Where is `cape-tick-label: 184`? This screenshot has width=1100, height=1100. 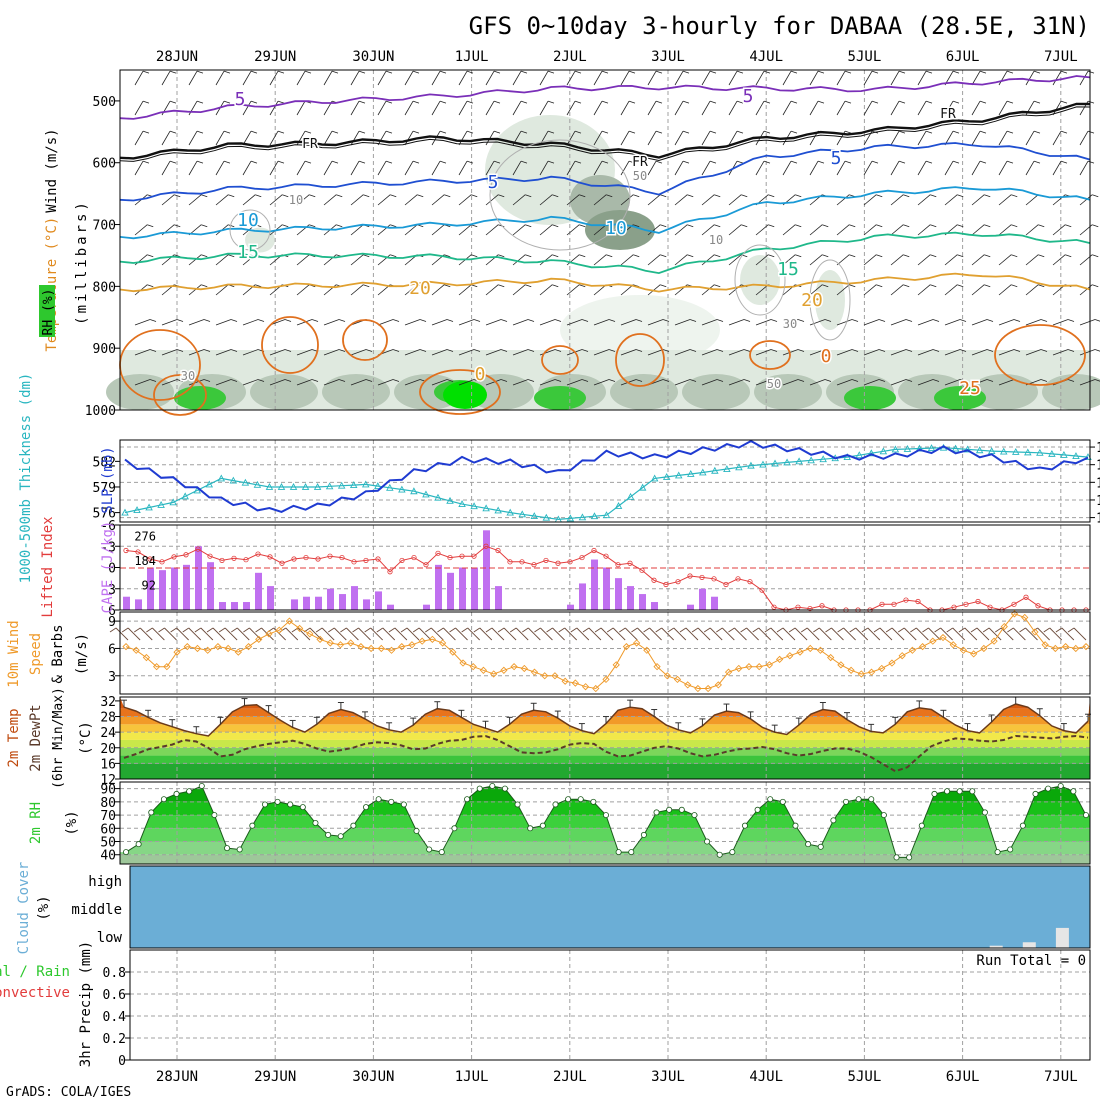 cape-tick-label: 184 is located at coordinates (145, 561).